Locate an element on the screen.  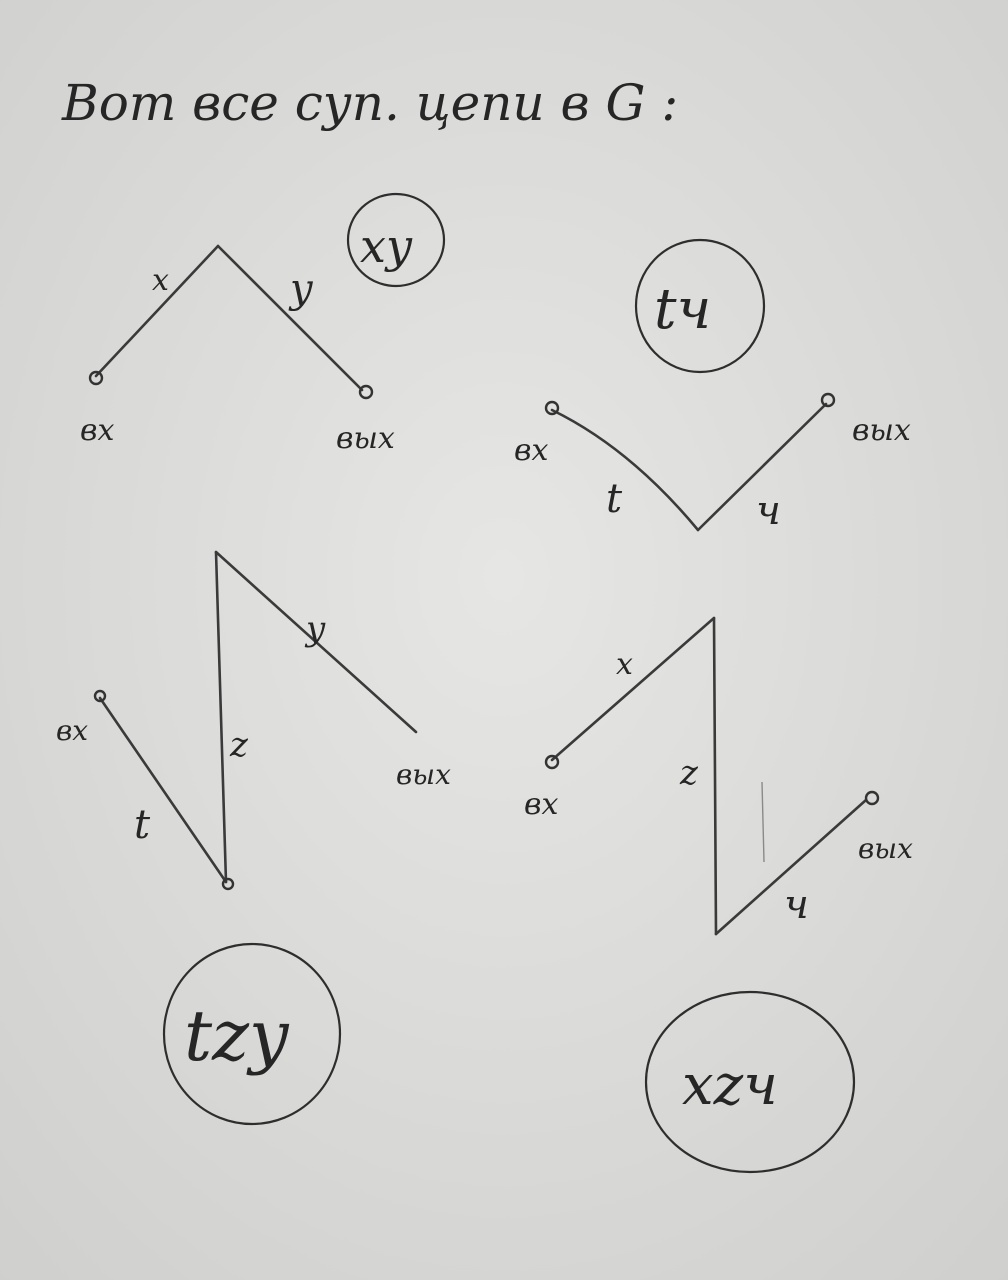
chain-name-label: tч is located at coordinates (682, 309).